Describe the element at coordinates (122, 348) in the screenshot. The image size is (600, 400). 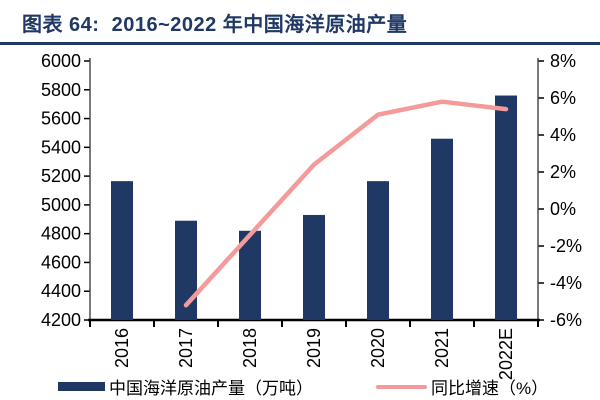
I see `x-axis-label-2016: 2016` at that location.